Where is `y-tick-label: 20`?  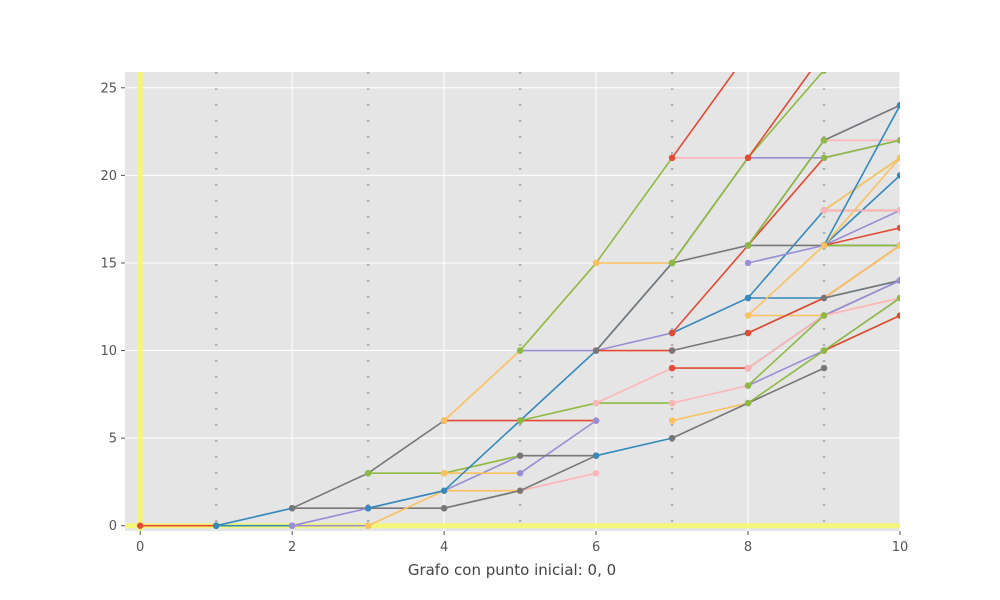 y-tick-label: 20 is located at coordinates (108, 176).